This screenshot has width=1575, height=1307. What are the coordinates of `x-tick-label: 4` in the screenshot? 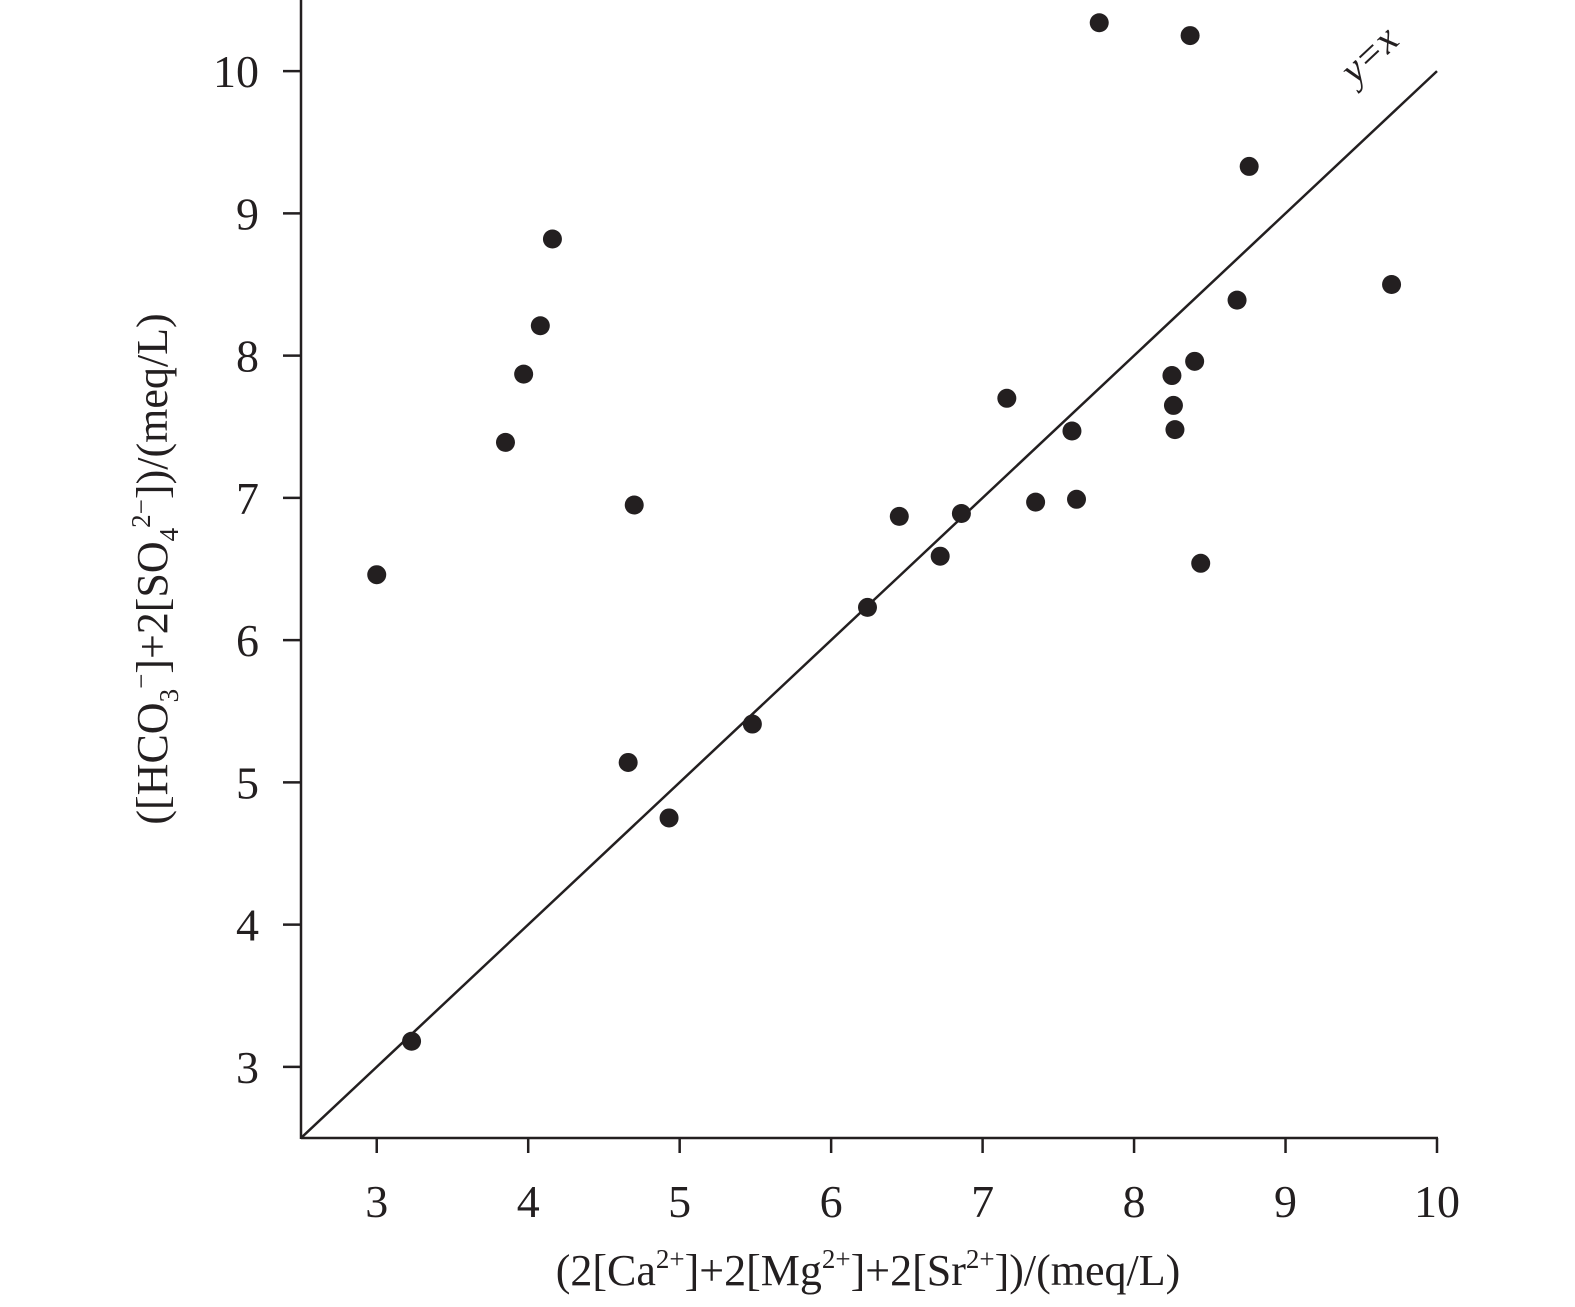 It's located at (528, 1201).